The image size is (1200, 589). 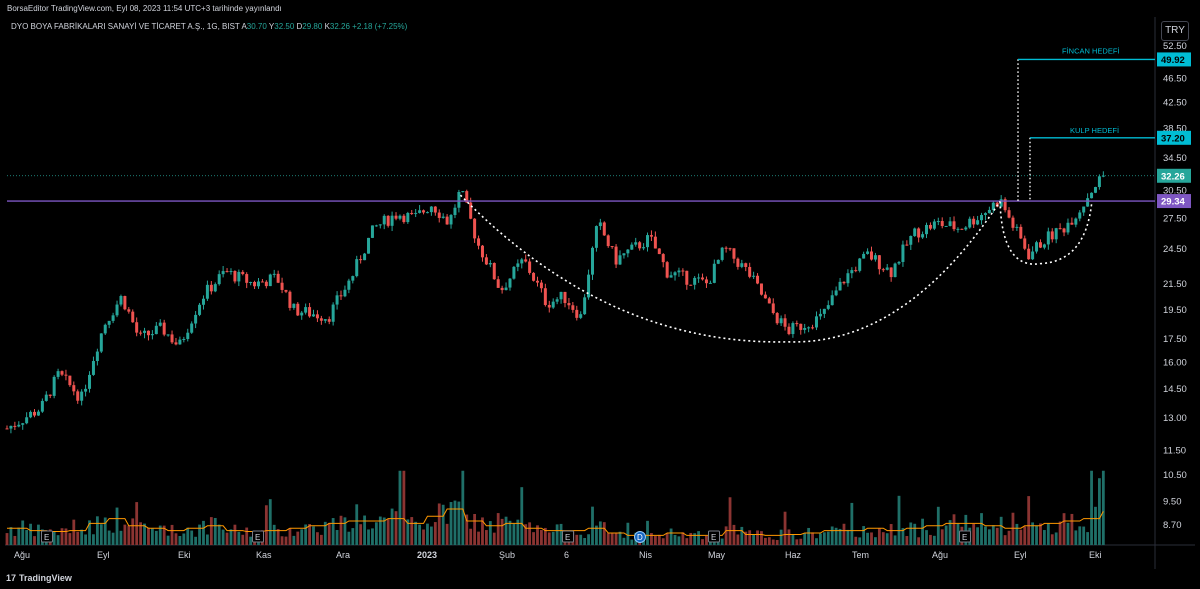 I want to click on resistance-price-tag: 29.34, so click(x=1173, y=202).